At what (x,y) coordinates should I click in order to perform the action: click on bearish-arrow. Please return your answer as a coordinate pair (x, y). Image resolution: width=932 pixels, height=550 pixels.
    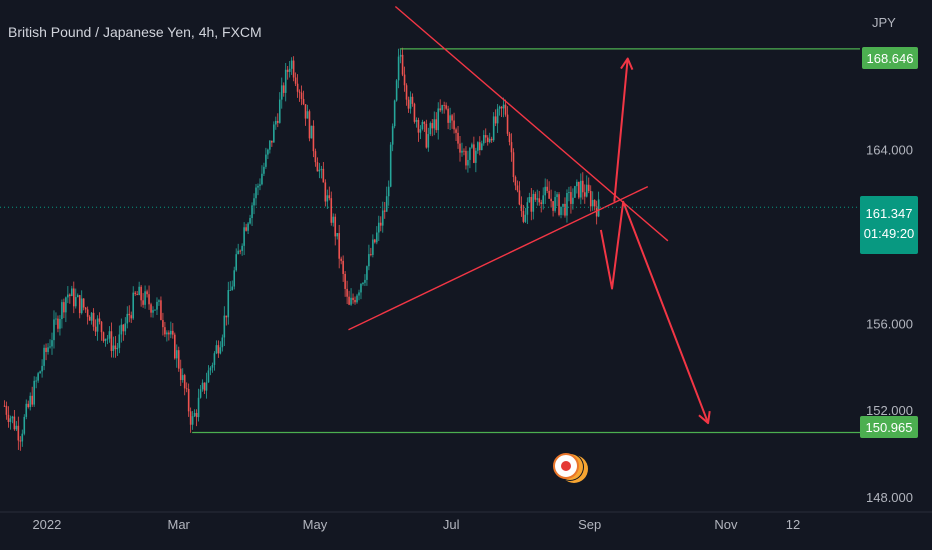
    Looking at the image, I should click on (654, 312).